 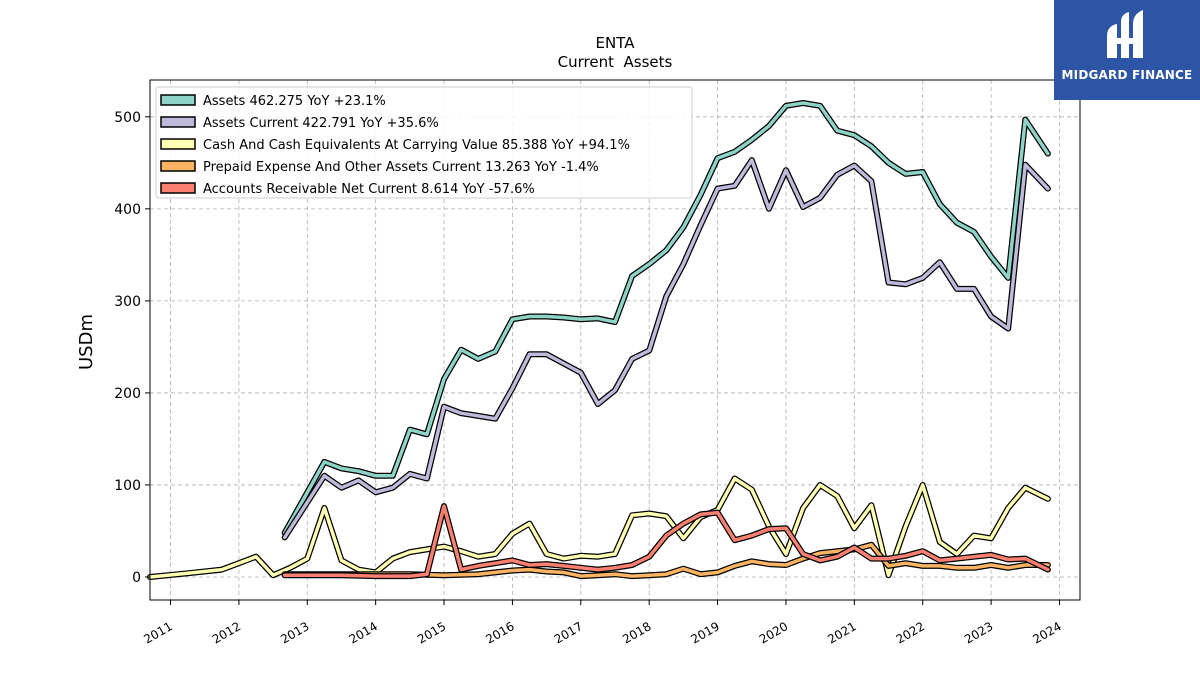 I want to click on legend-label: Assets 462.275 YoY +23.1%, so click(x=294, y=101).